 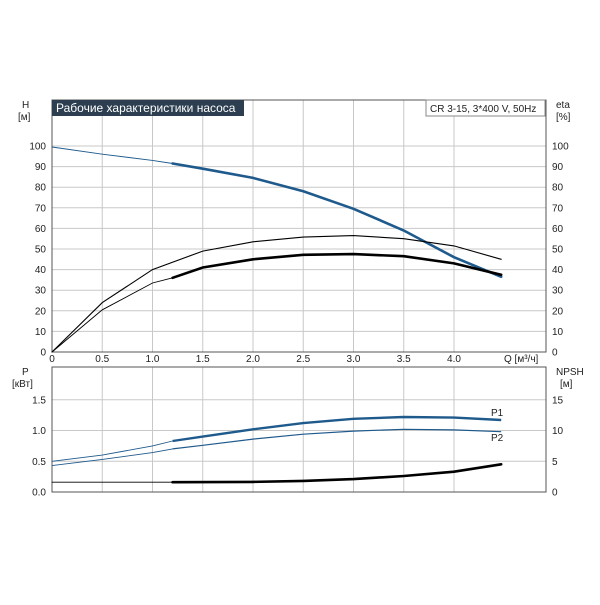 What do you see at coordinates (558, 167) in the screenshot?
I see `y-tick-right-top: 90` at bounding box center [558, 167].